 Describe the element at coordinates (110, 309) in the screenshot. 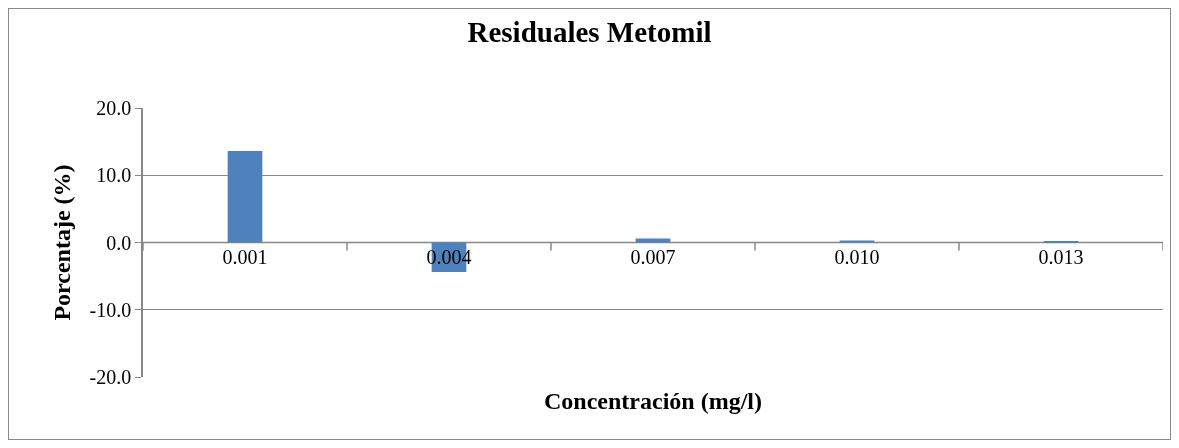

I see `y-tick-label: -10.0` at that location.